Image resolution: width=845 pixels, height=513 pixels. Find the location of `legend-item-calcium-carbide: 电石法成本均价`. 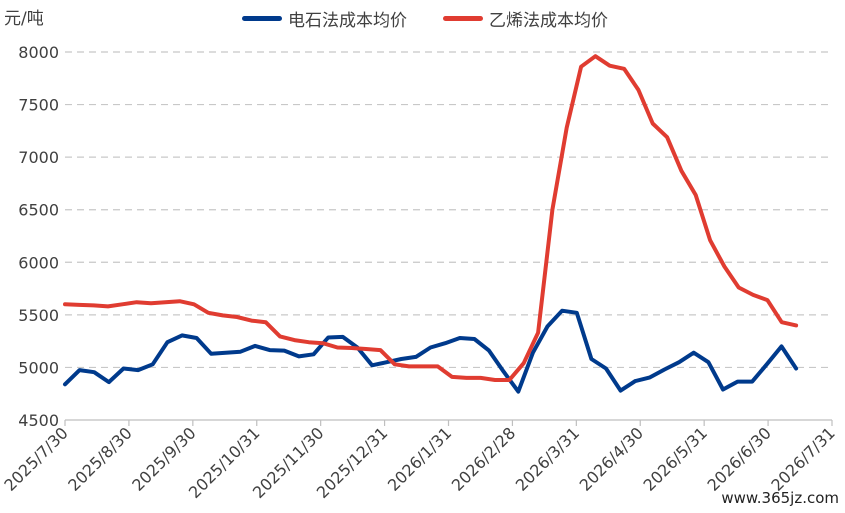

legend-item-calcium-carbide: 电石法成本均价 is located at coordinates (324, 18).